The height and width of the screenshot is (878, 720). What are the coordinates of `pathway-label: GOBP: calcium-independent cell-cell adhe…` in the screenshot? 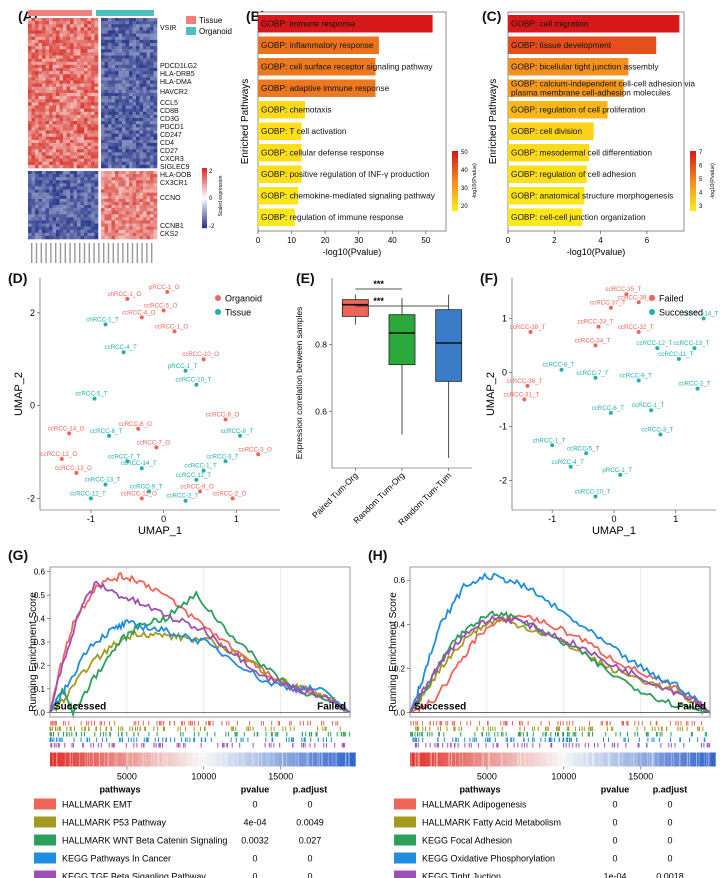 It's located at (603, 84).